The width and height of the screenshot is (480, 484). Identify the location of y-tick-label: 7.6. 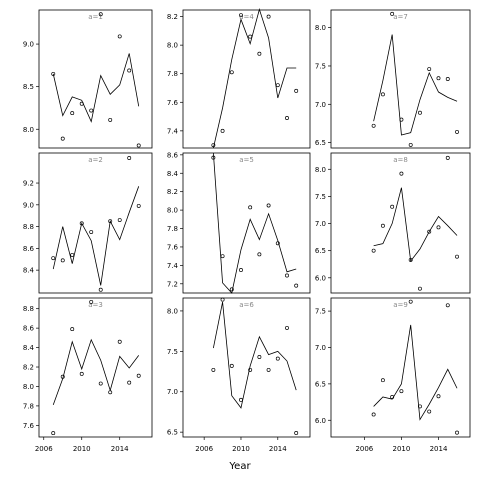
(29, 426).